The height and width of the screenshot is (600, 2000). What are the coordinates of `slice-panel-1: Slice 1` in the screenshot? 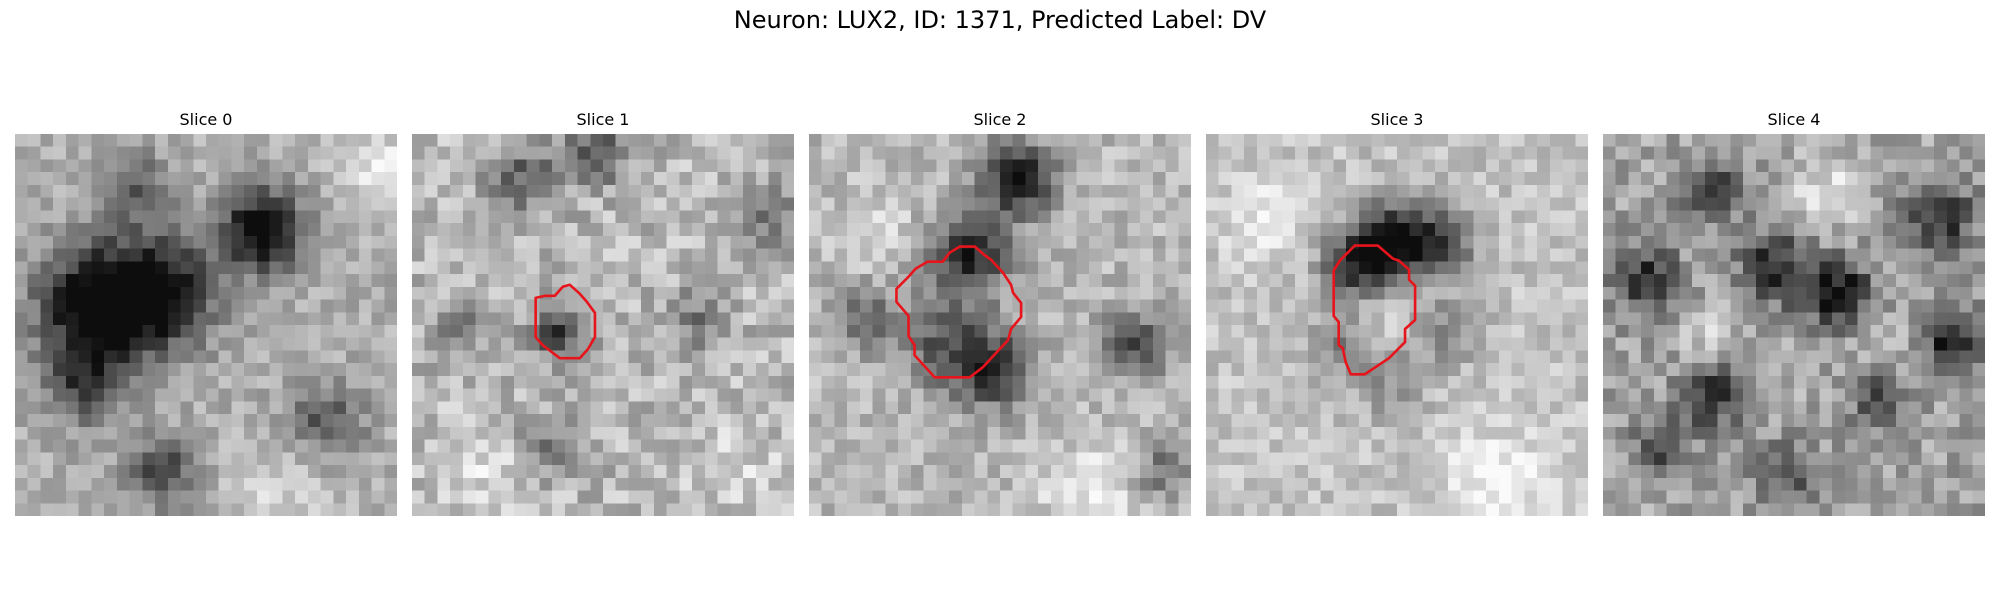 It's located at (603, 312).